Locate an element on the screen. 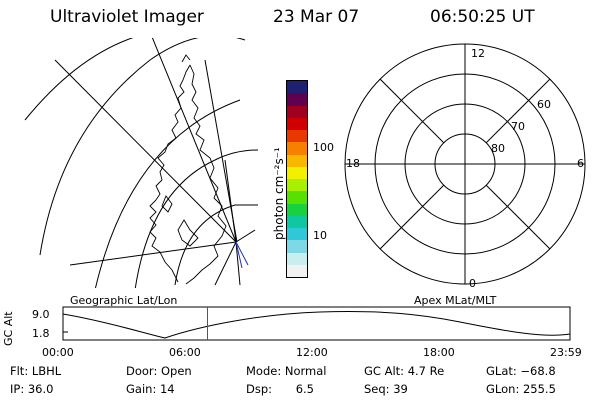  flt-value: LBHL is located at coordinates (46, 371).